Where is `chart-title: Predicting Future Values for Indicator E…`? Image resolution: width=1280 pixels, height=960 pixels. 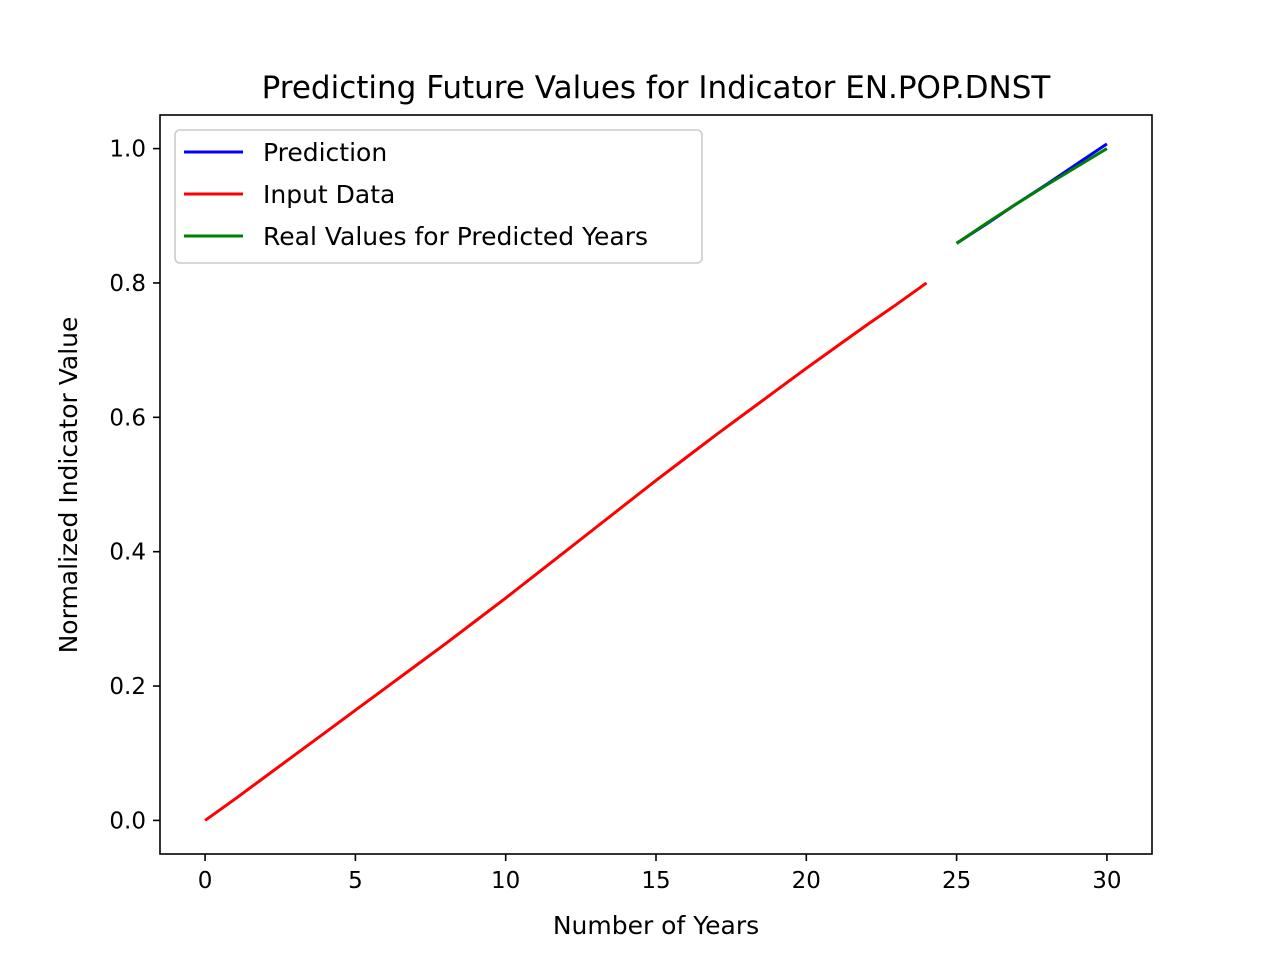 chart-title: Predicting Future Values for Indicator E… is located at coordinates (657, 88).